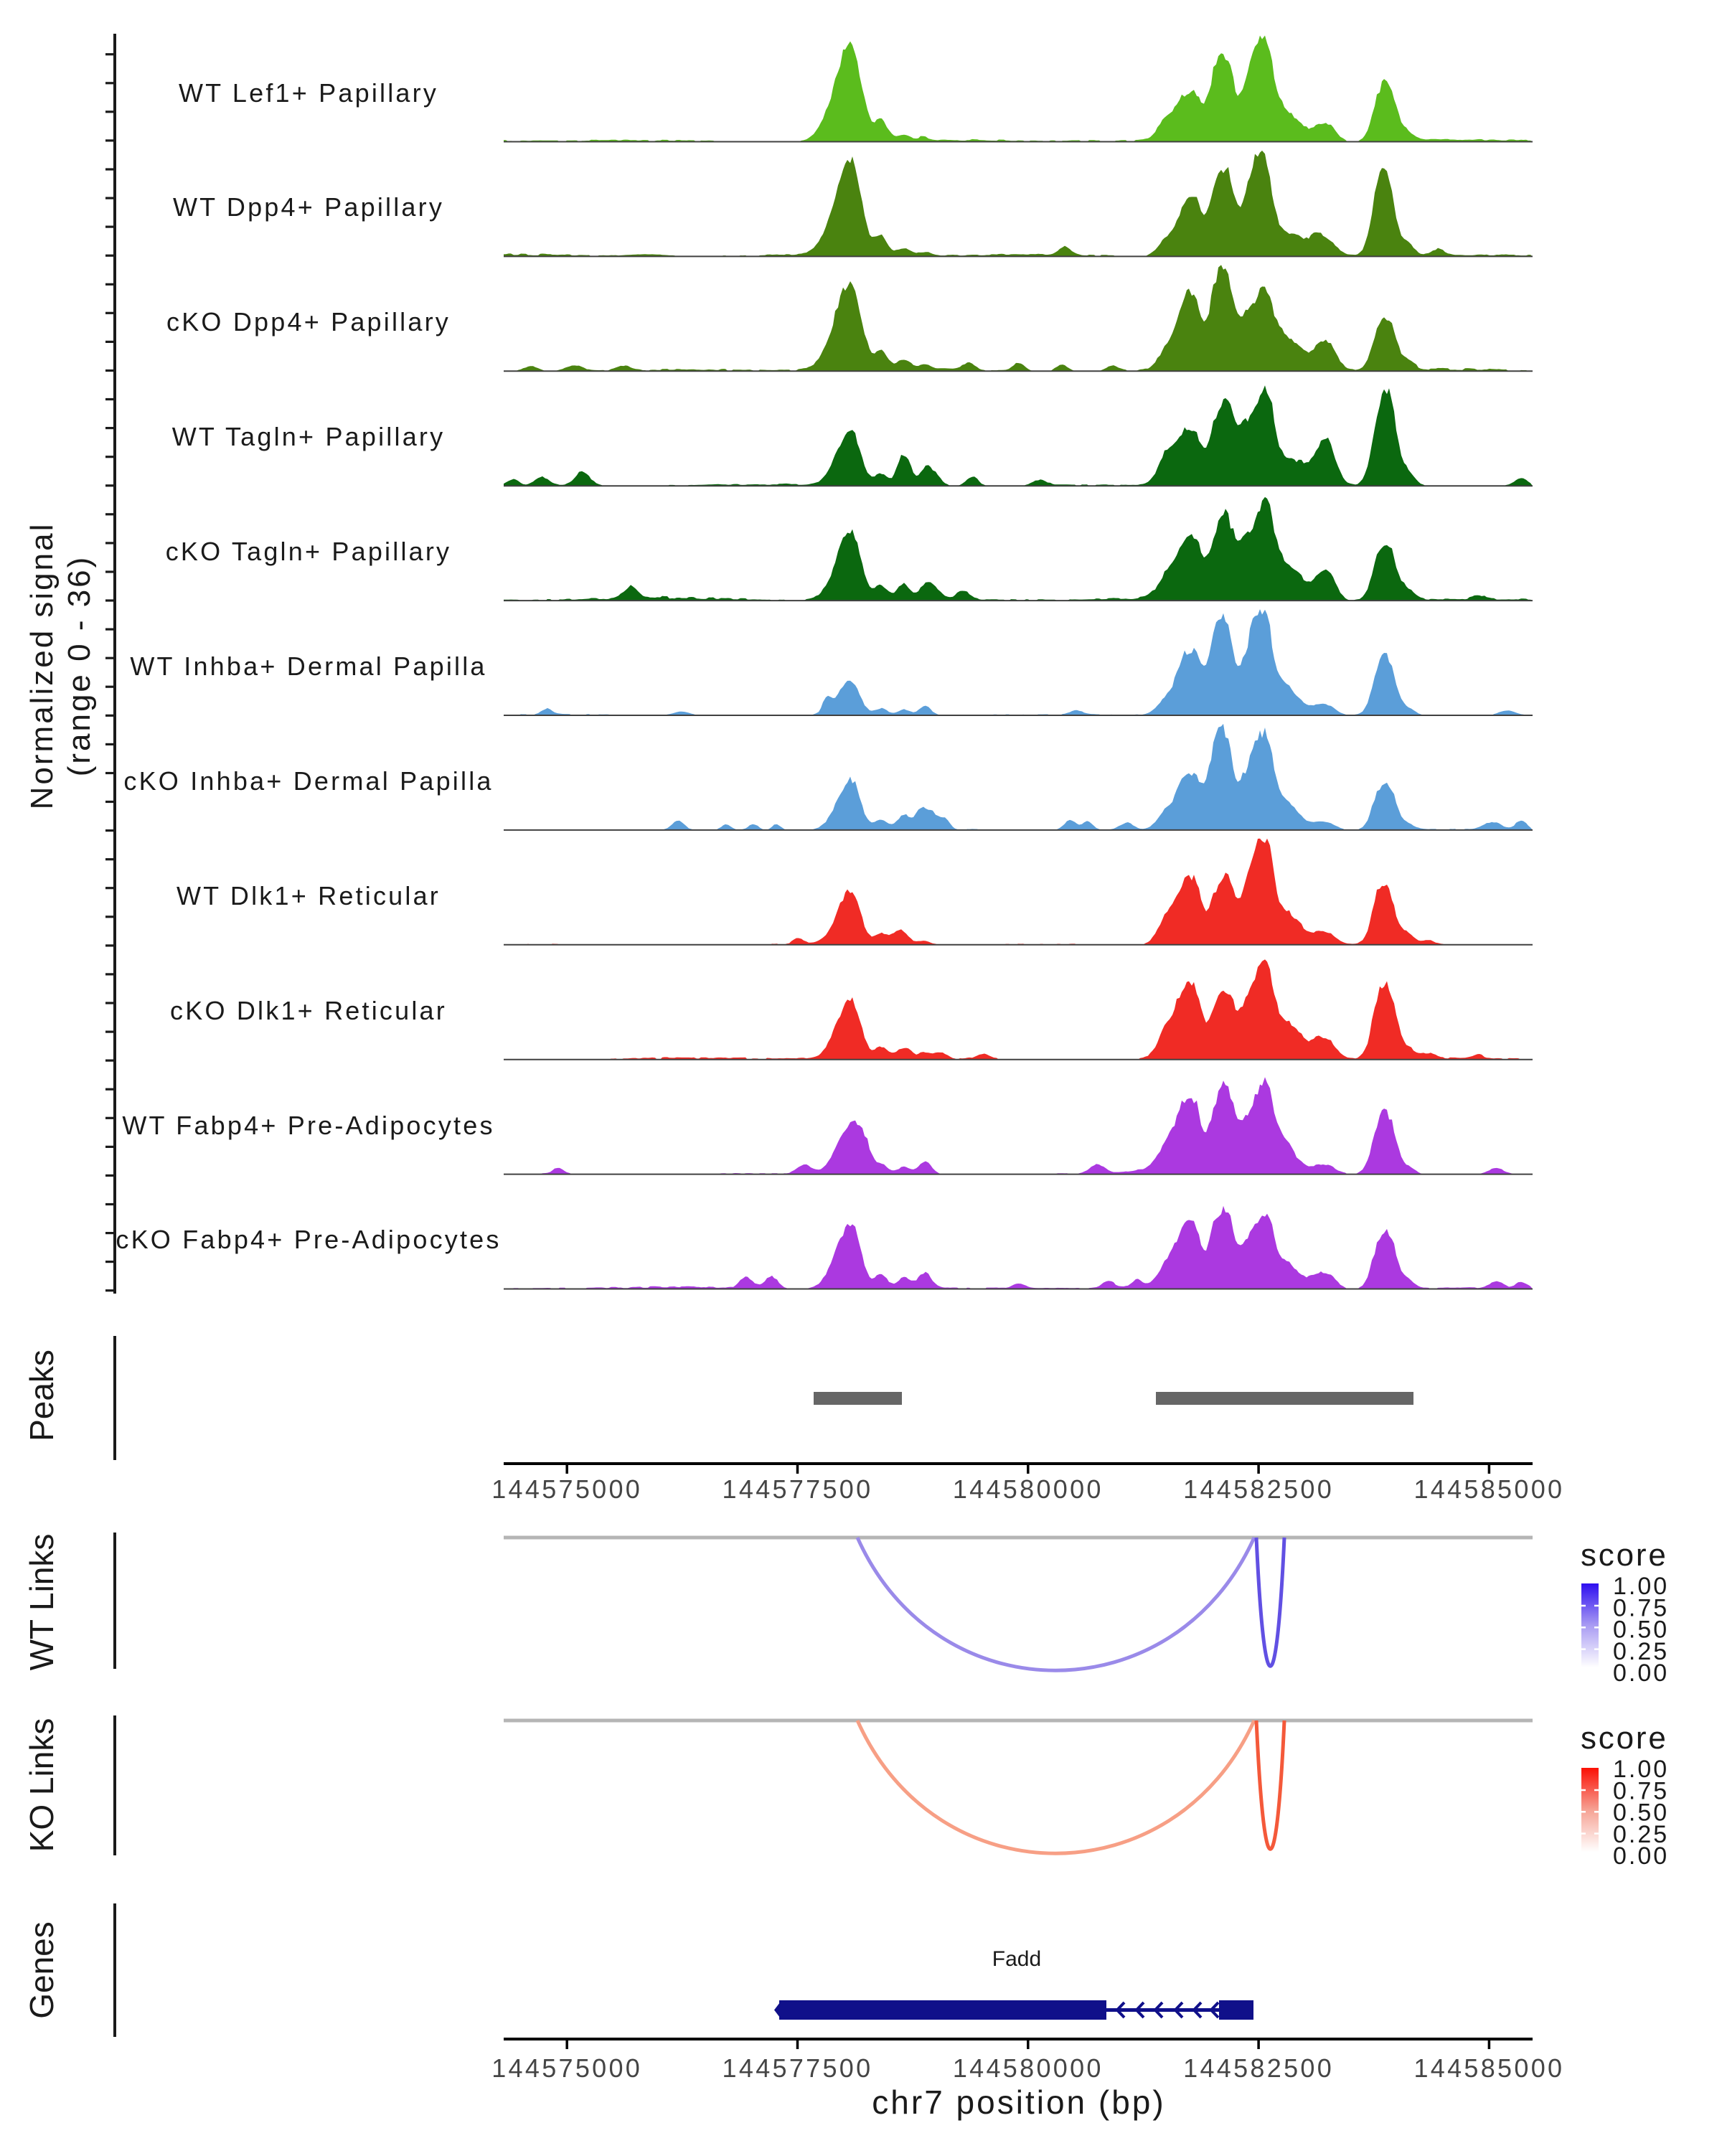 The width and height of the screenshot is (1722, 2156). I want to click on svg-text: cKO Dlk1+ Reticular, so click(309, 1011).